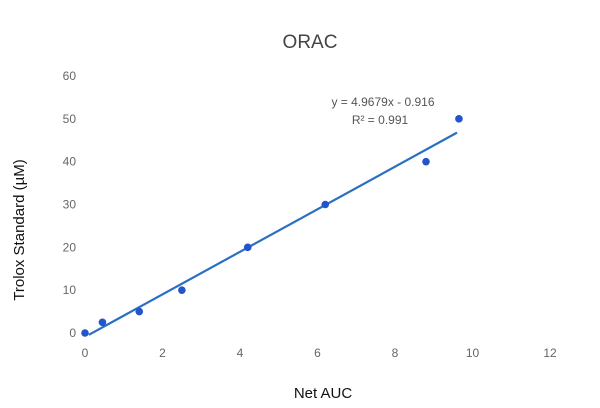 The height and width of the screenshot is (408, 600). Describe the element at coordinates (70, 247) in the screenshot. I see `y-tick-label: 20` at that location.